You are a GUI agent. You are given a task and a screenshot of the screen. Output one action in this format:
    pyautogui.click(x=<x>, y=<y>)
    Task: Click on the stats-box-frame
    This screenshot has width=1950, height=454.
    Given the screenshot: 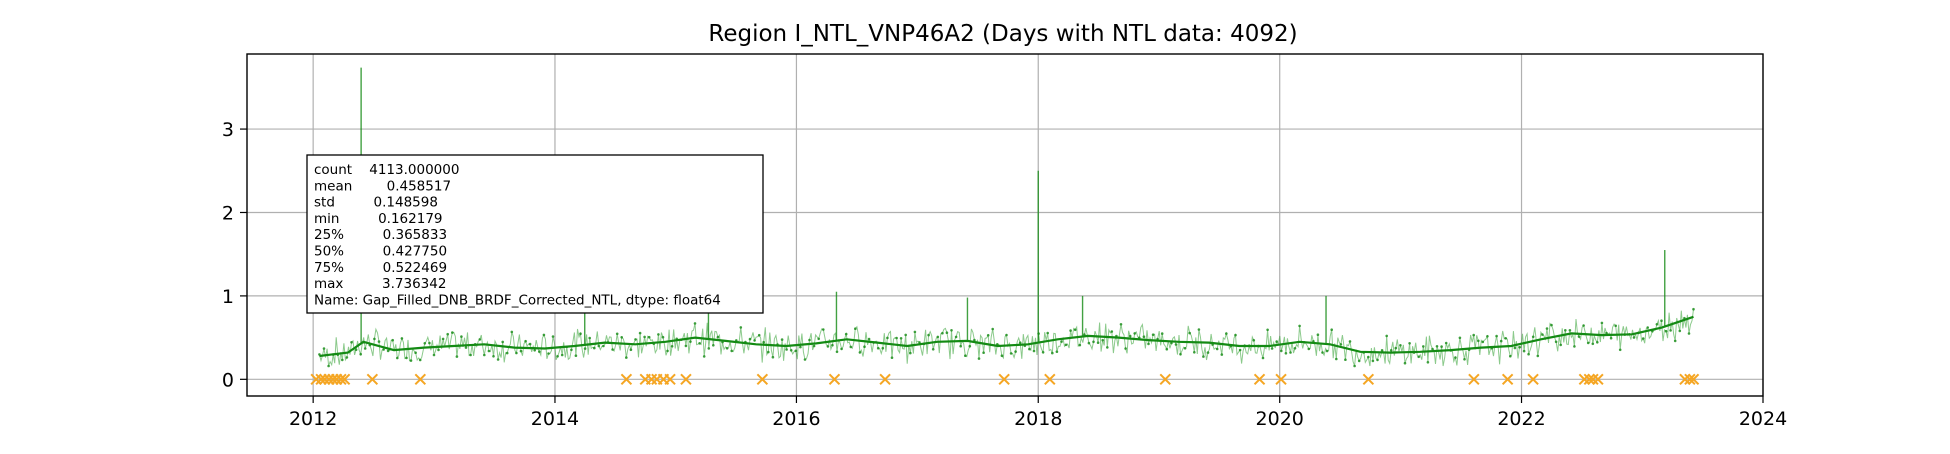 What is the action you would take?
    pyautogui.click(x=535, y=234)
    